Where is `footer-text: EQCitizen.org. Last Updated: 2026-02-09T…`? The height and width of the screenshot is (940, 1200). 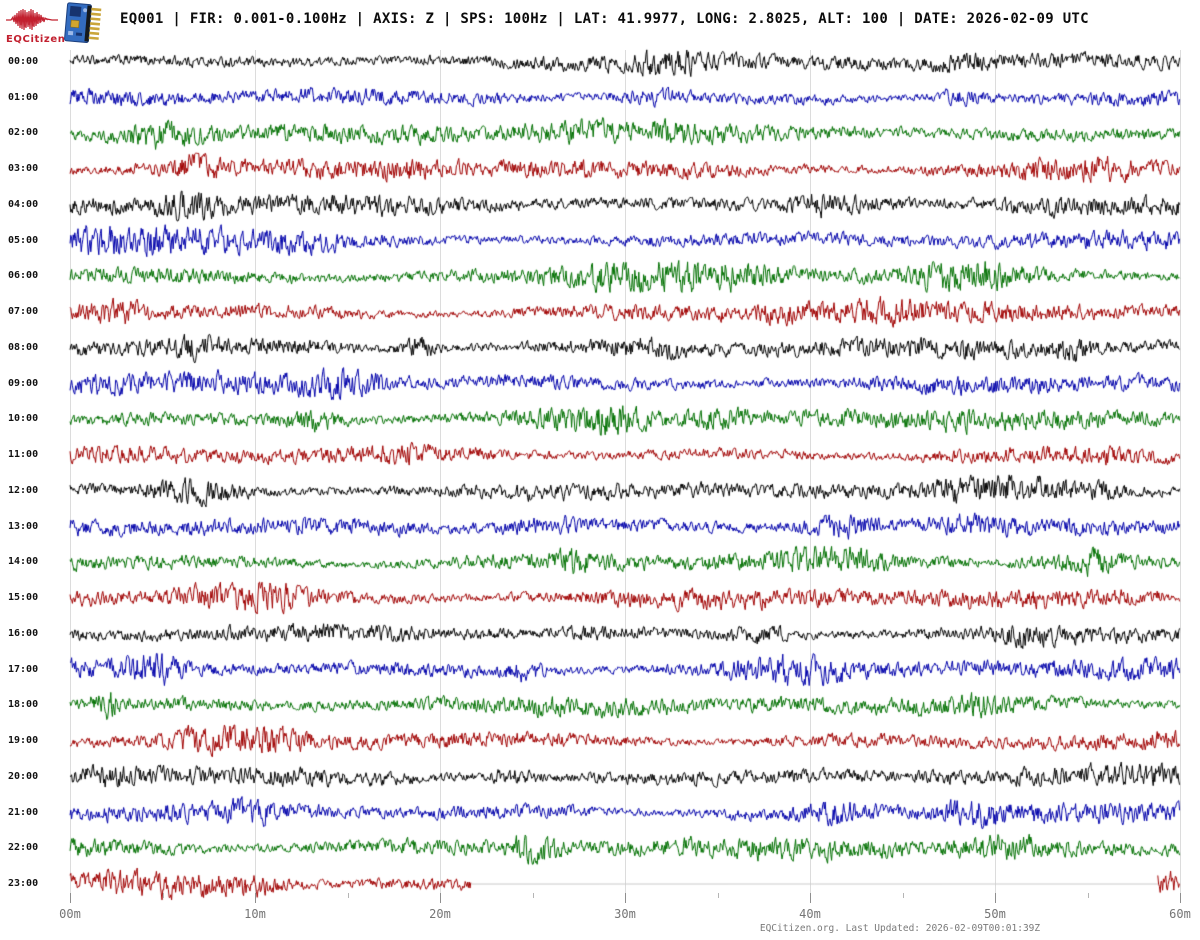
footer-text: EQCitizen.org. Last Updated: 2026-02-09T… is located at coordinates (900, 928).